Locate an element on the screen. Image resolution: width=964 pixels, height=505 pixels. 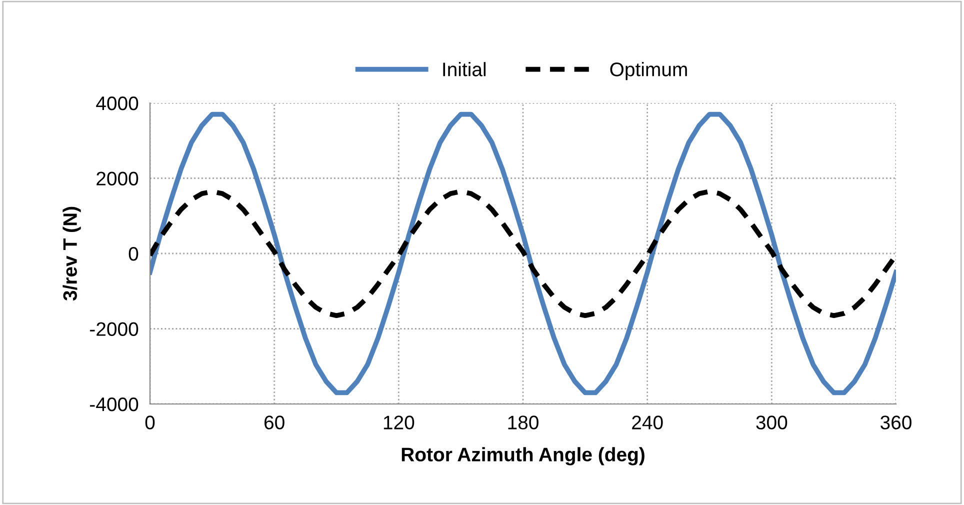
y-axis-title: 3/rev T (N) is located at coordinates (71, 253).